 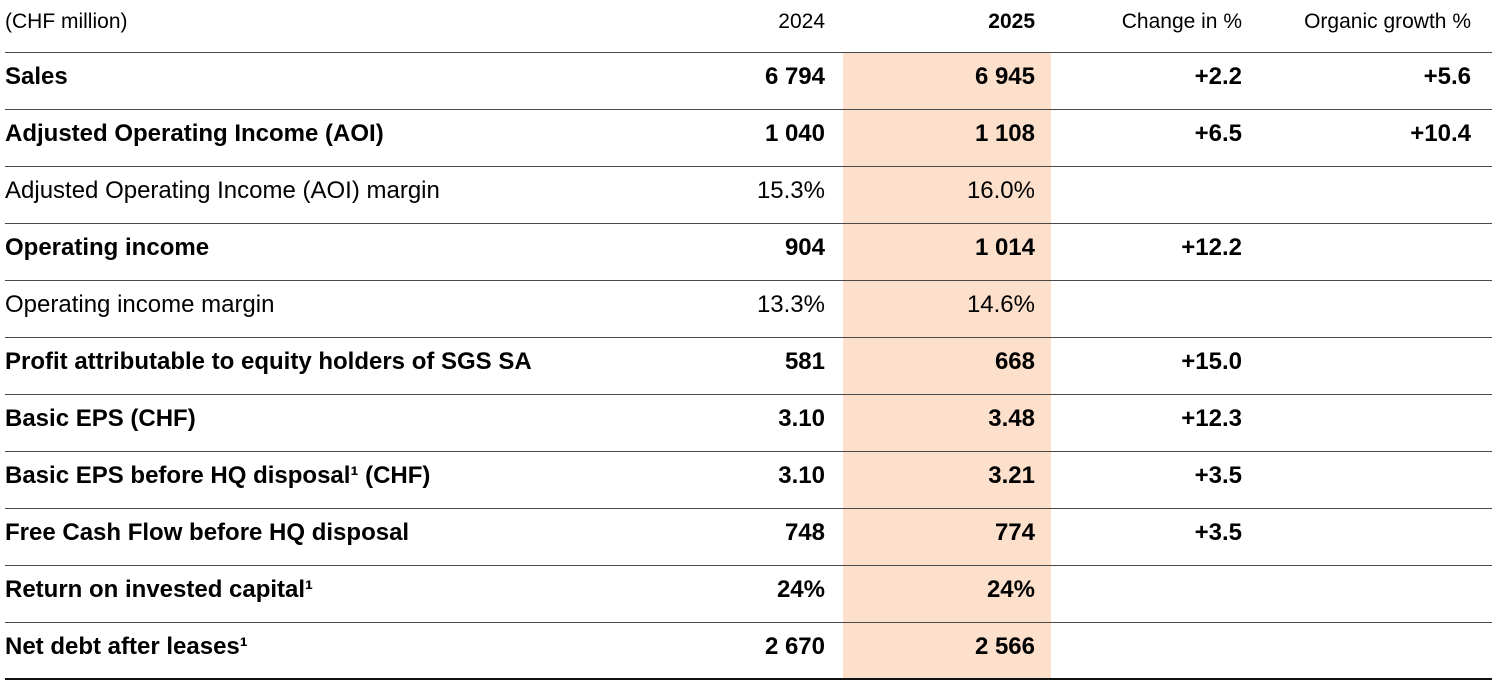 What do you see at coordinates (947, 137) in the screenshot?
I see `value-2025: 1 108` at bounding box center [947, 137].